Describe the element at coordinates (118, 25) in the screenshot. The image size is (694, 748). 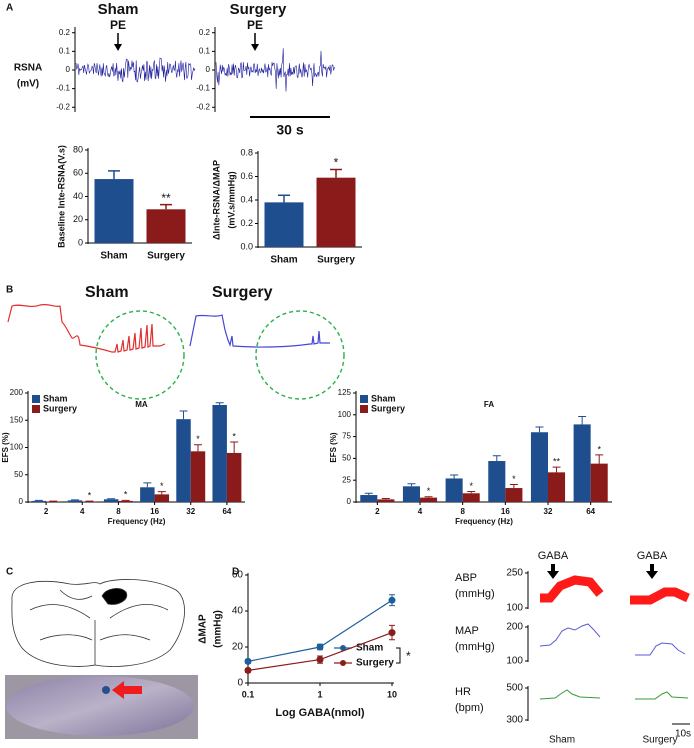
I see `annotation: PE` at that location.